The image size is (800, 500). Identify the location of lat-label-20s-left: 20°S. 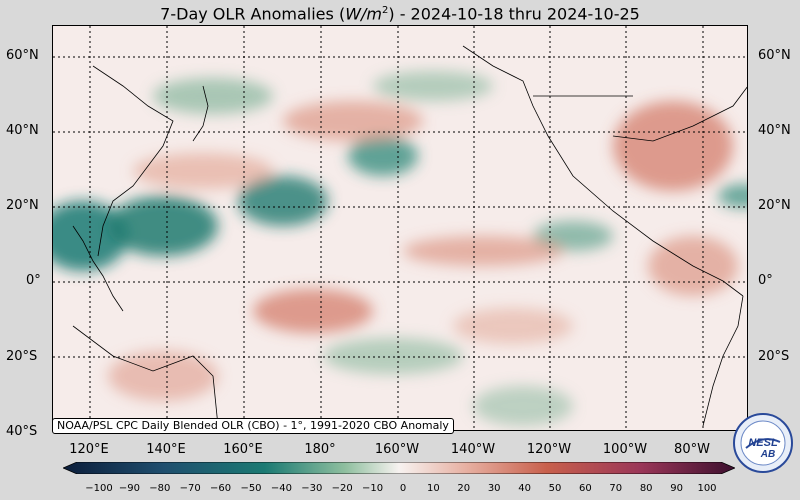
(22, 356).